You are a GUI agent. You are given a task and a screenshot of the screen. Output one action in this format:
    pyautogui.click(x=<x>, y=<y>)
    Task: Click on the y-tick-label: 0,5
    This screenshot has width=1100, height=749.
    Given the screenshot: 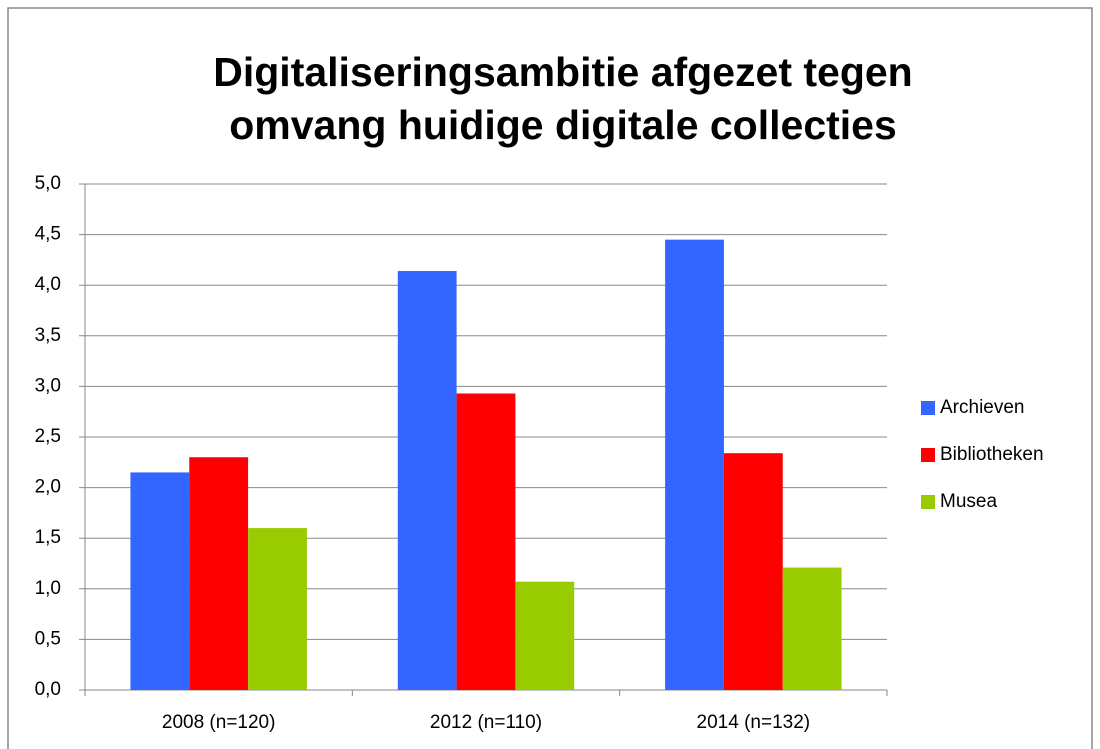 What is the action you would take?
    pyautogui.click(x=48, y=638)
    